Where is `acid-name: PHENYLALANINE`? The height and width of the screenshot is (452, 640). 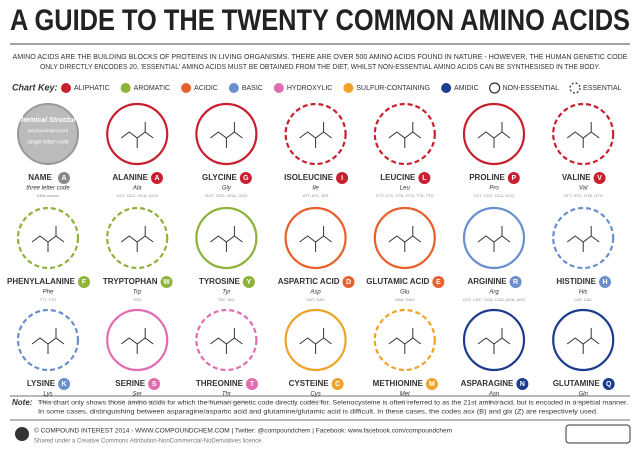 acid-name: PHENYLALANINE is located at coordinates (41, 281).